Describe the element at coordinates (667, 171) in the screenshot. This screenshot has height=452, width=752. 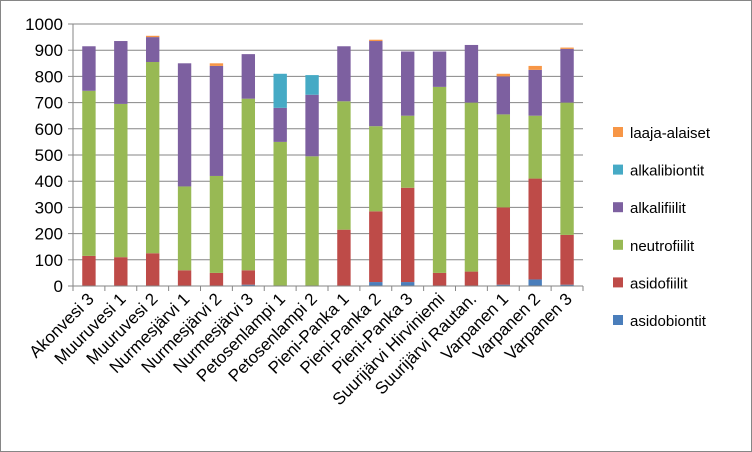
I see `legend-label: alkalibiontit` at that location.